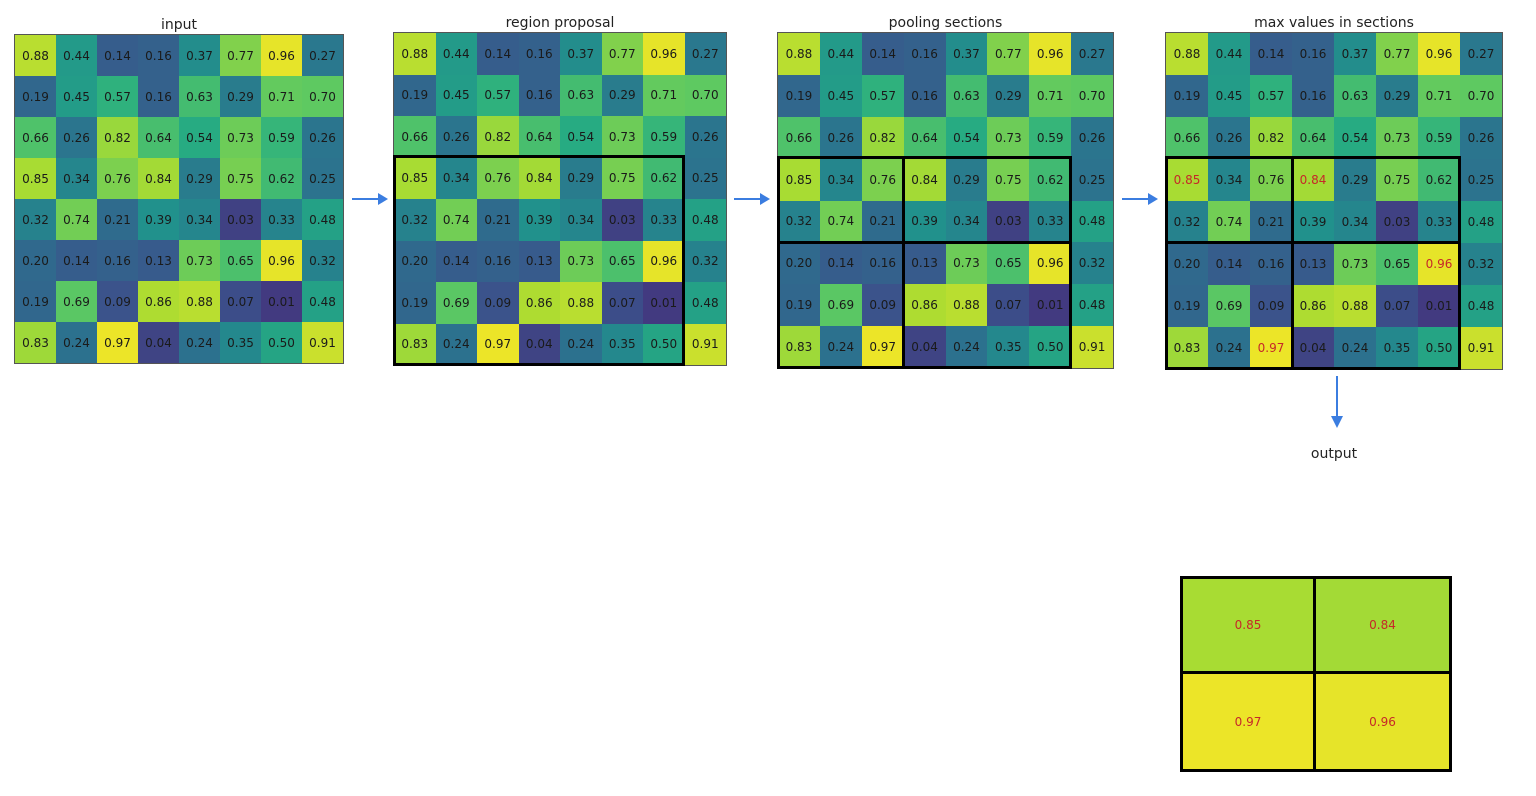 Image resolution: width=1536 pixels, height=796 pixels. Describe the element at coordinates (1337, 402) in the screenshot. I see `arrow-down-icon` at that location.